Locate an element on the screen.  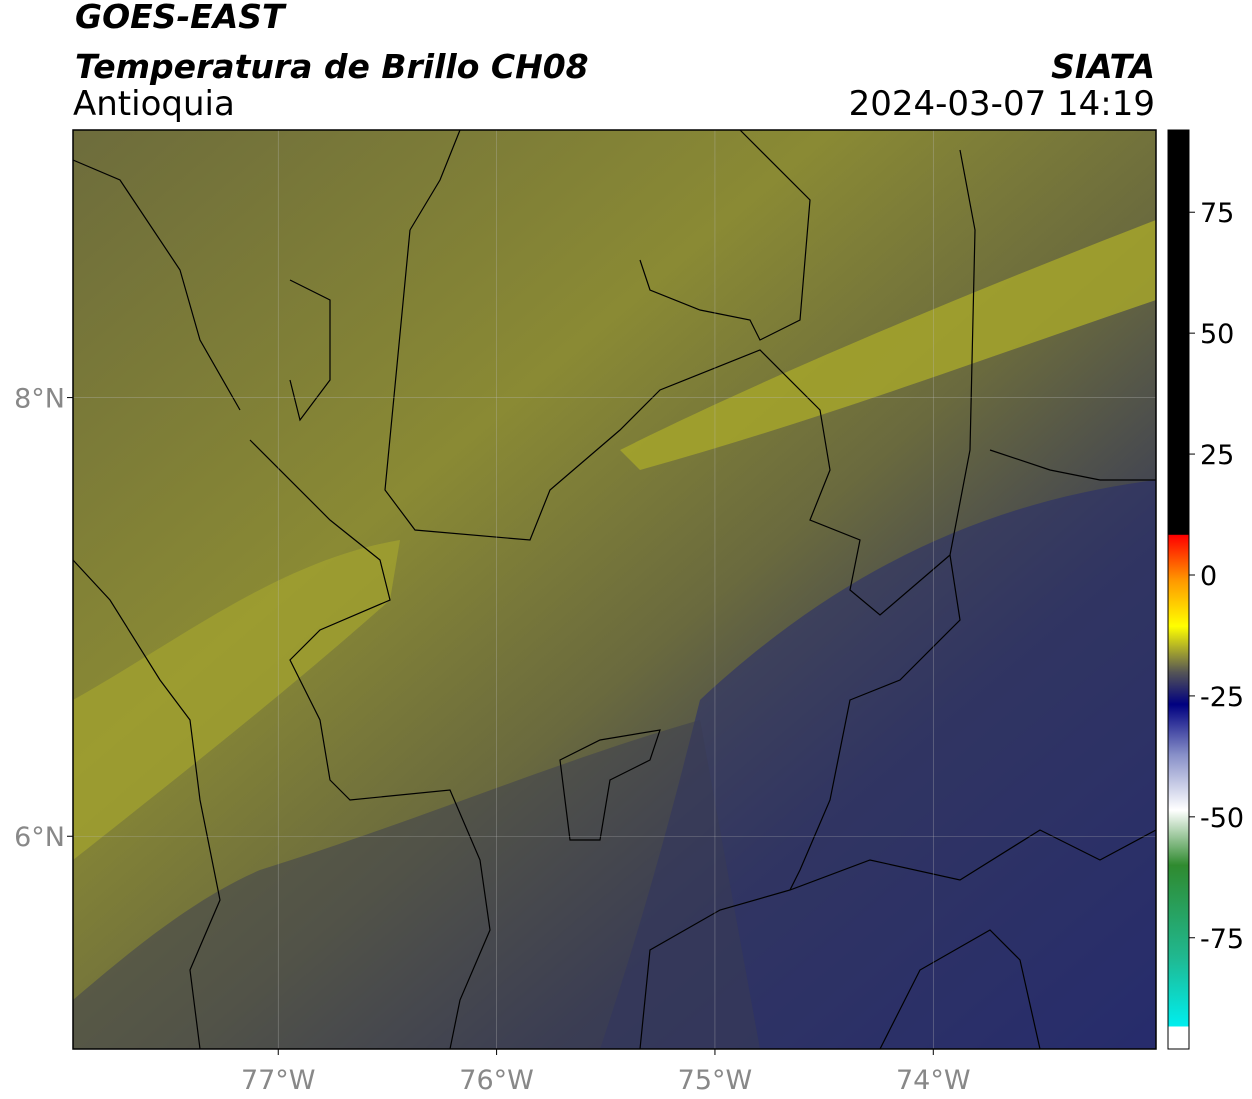
colorbar-tick-label: 0 is located at coordinates (1208, 576).